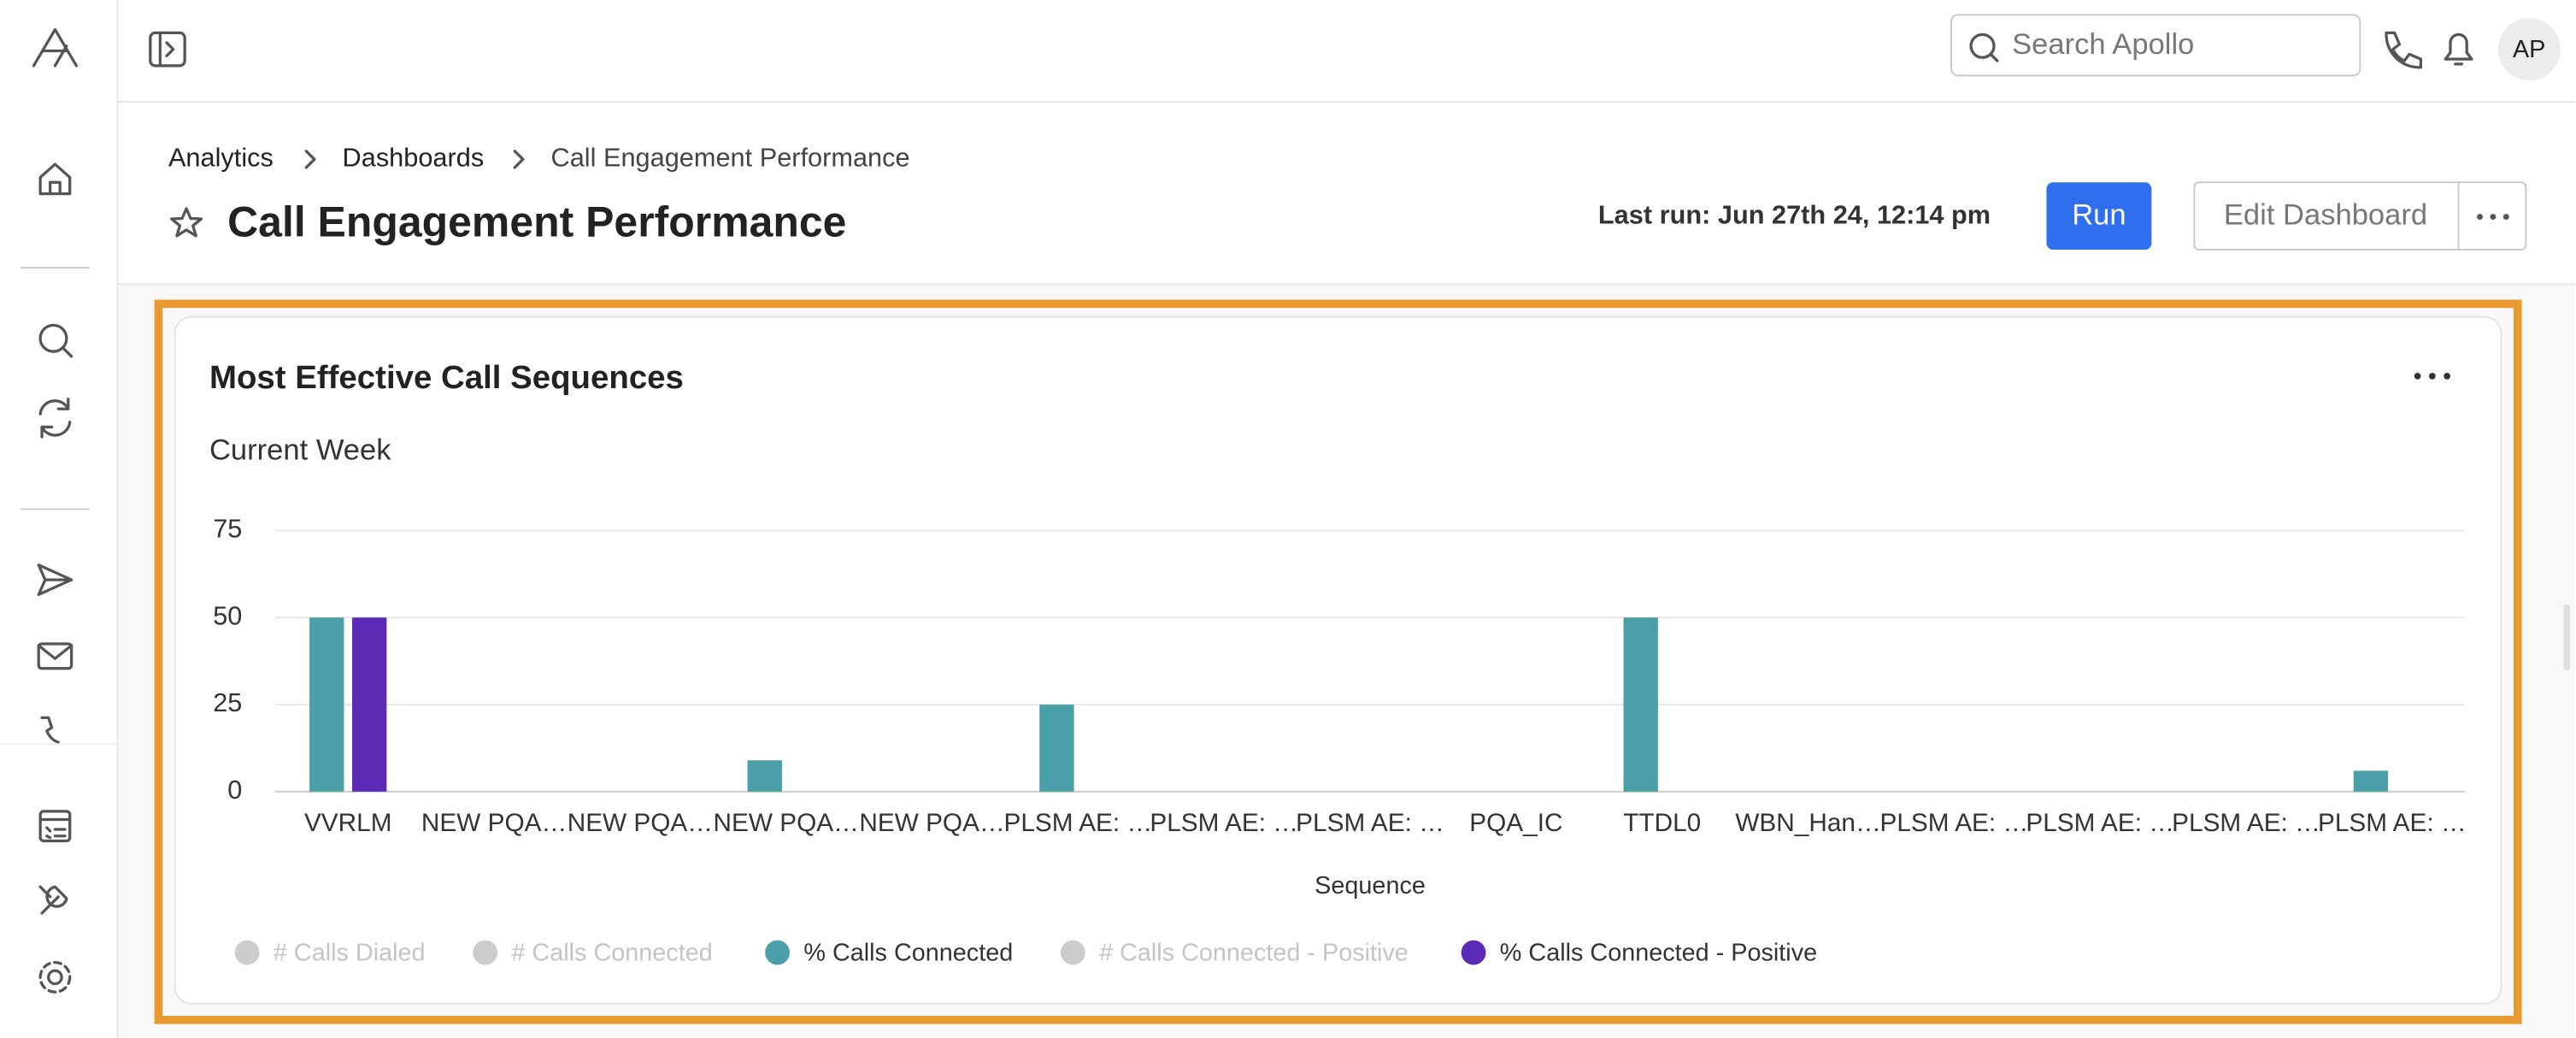 This screenshot has height=1038, width=2576. What do you see at coordinates (2567, 637) in the screenshot?
I see `scrollbar` at bounding box center [2567, 637].